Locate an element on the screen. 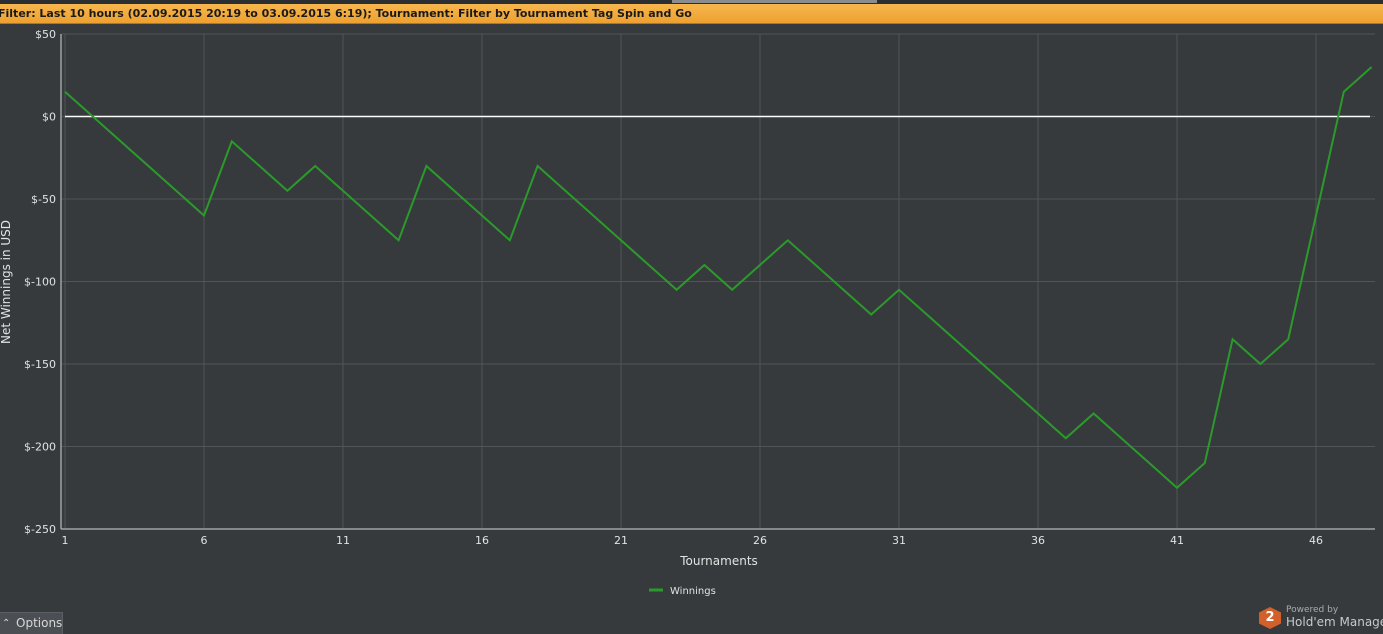  x-tick-label: 31 is located at coordinates (899, 540).